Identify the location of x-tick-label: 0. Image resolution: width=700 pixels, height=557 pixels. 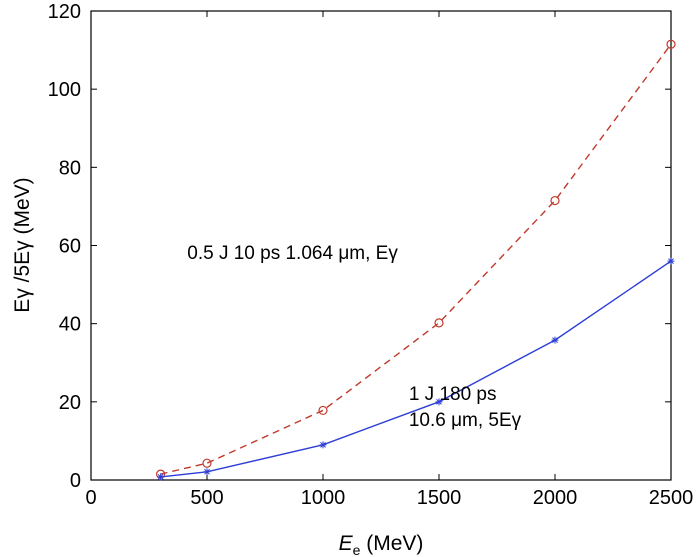
(90, 498).